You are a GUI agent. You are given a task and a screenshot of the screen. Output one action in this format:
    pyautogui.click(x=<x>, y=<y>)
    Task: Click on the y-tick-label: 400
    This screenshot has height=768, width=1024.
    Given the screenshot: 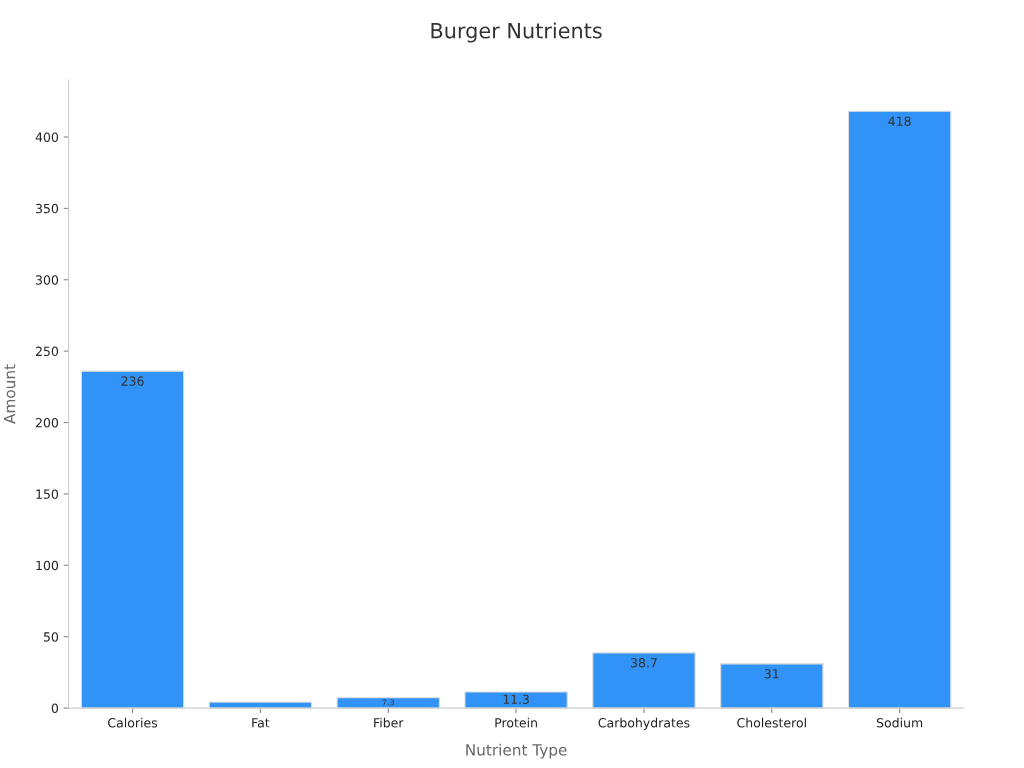 What is the action you would take?
    pyautogui.click(x=47, y=137)
    